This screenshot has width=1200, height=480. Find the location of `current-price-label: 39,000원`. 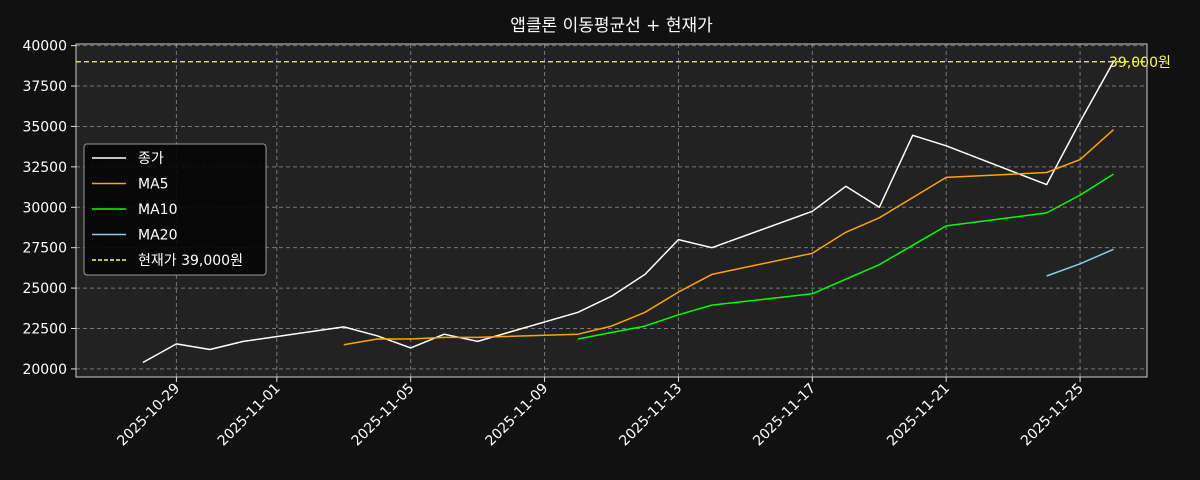

current-price-label: 39,000원 is located at coordinates (1140, 63).